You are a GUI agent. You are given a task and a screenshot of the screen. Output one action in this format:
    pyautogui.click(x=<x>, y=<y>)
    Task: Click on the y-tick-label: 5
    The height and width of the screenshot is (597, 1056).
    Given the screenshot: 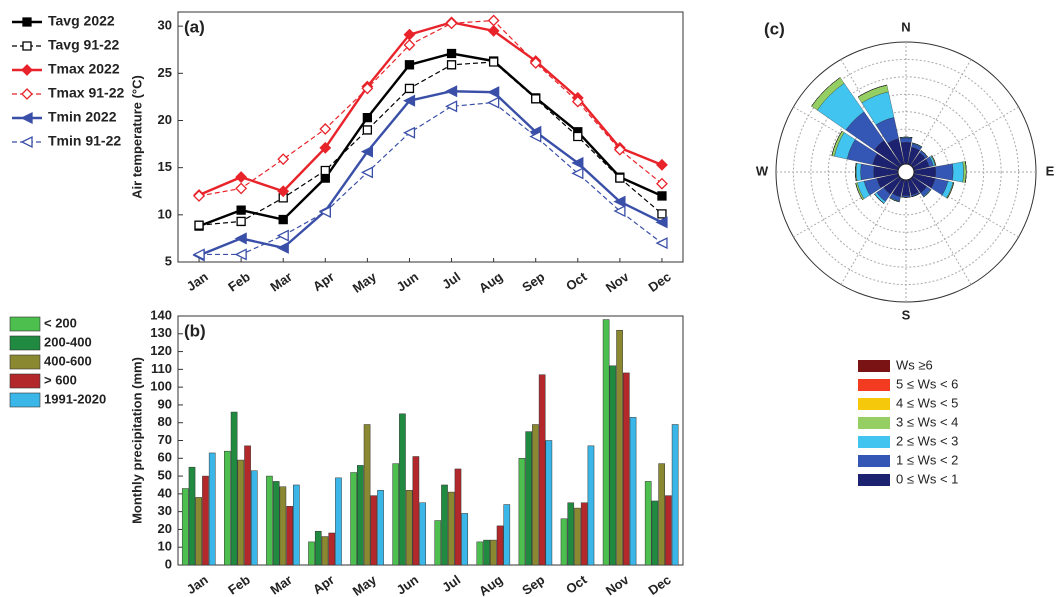 What is the action you would take?
    pyautogui.click(x=168, y=260)
    